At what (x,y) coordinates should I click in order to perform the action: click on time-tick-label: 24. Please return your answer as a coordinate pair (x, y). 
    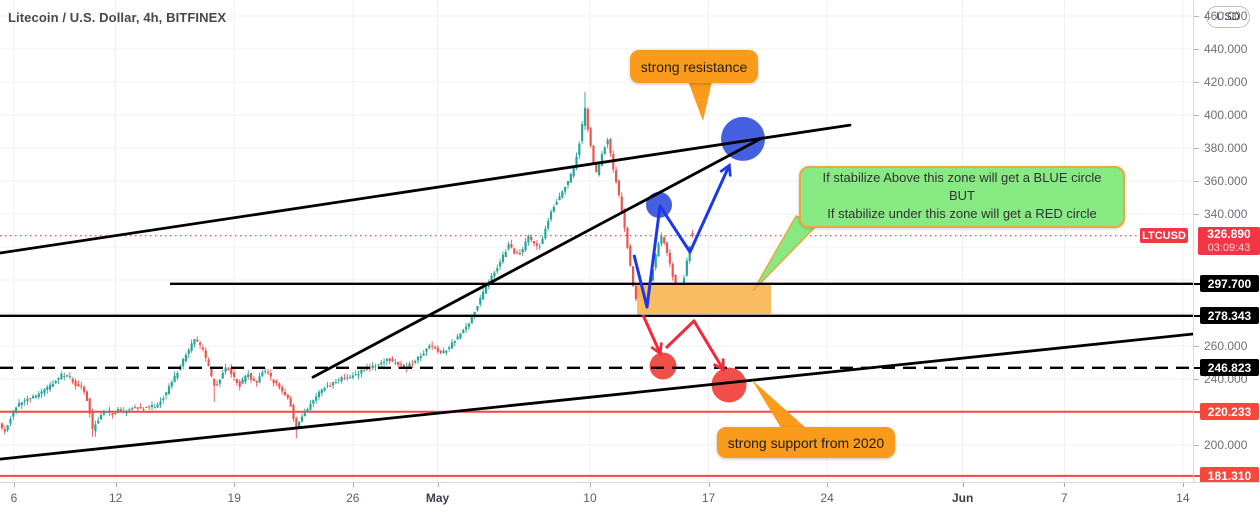
    Looking at the image, I should click on (827, 498).